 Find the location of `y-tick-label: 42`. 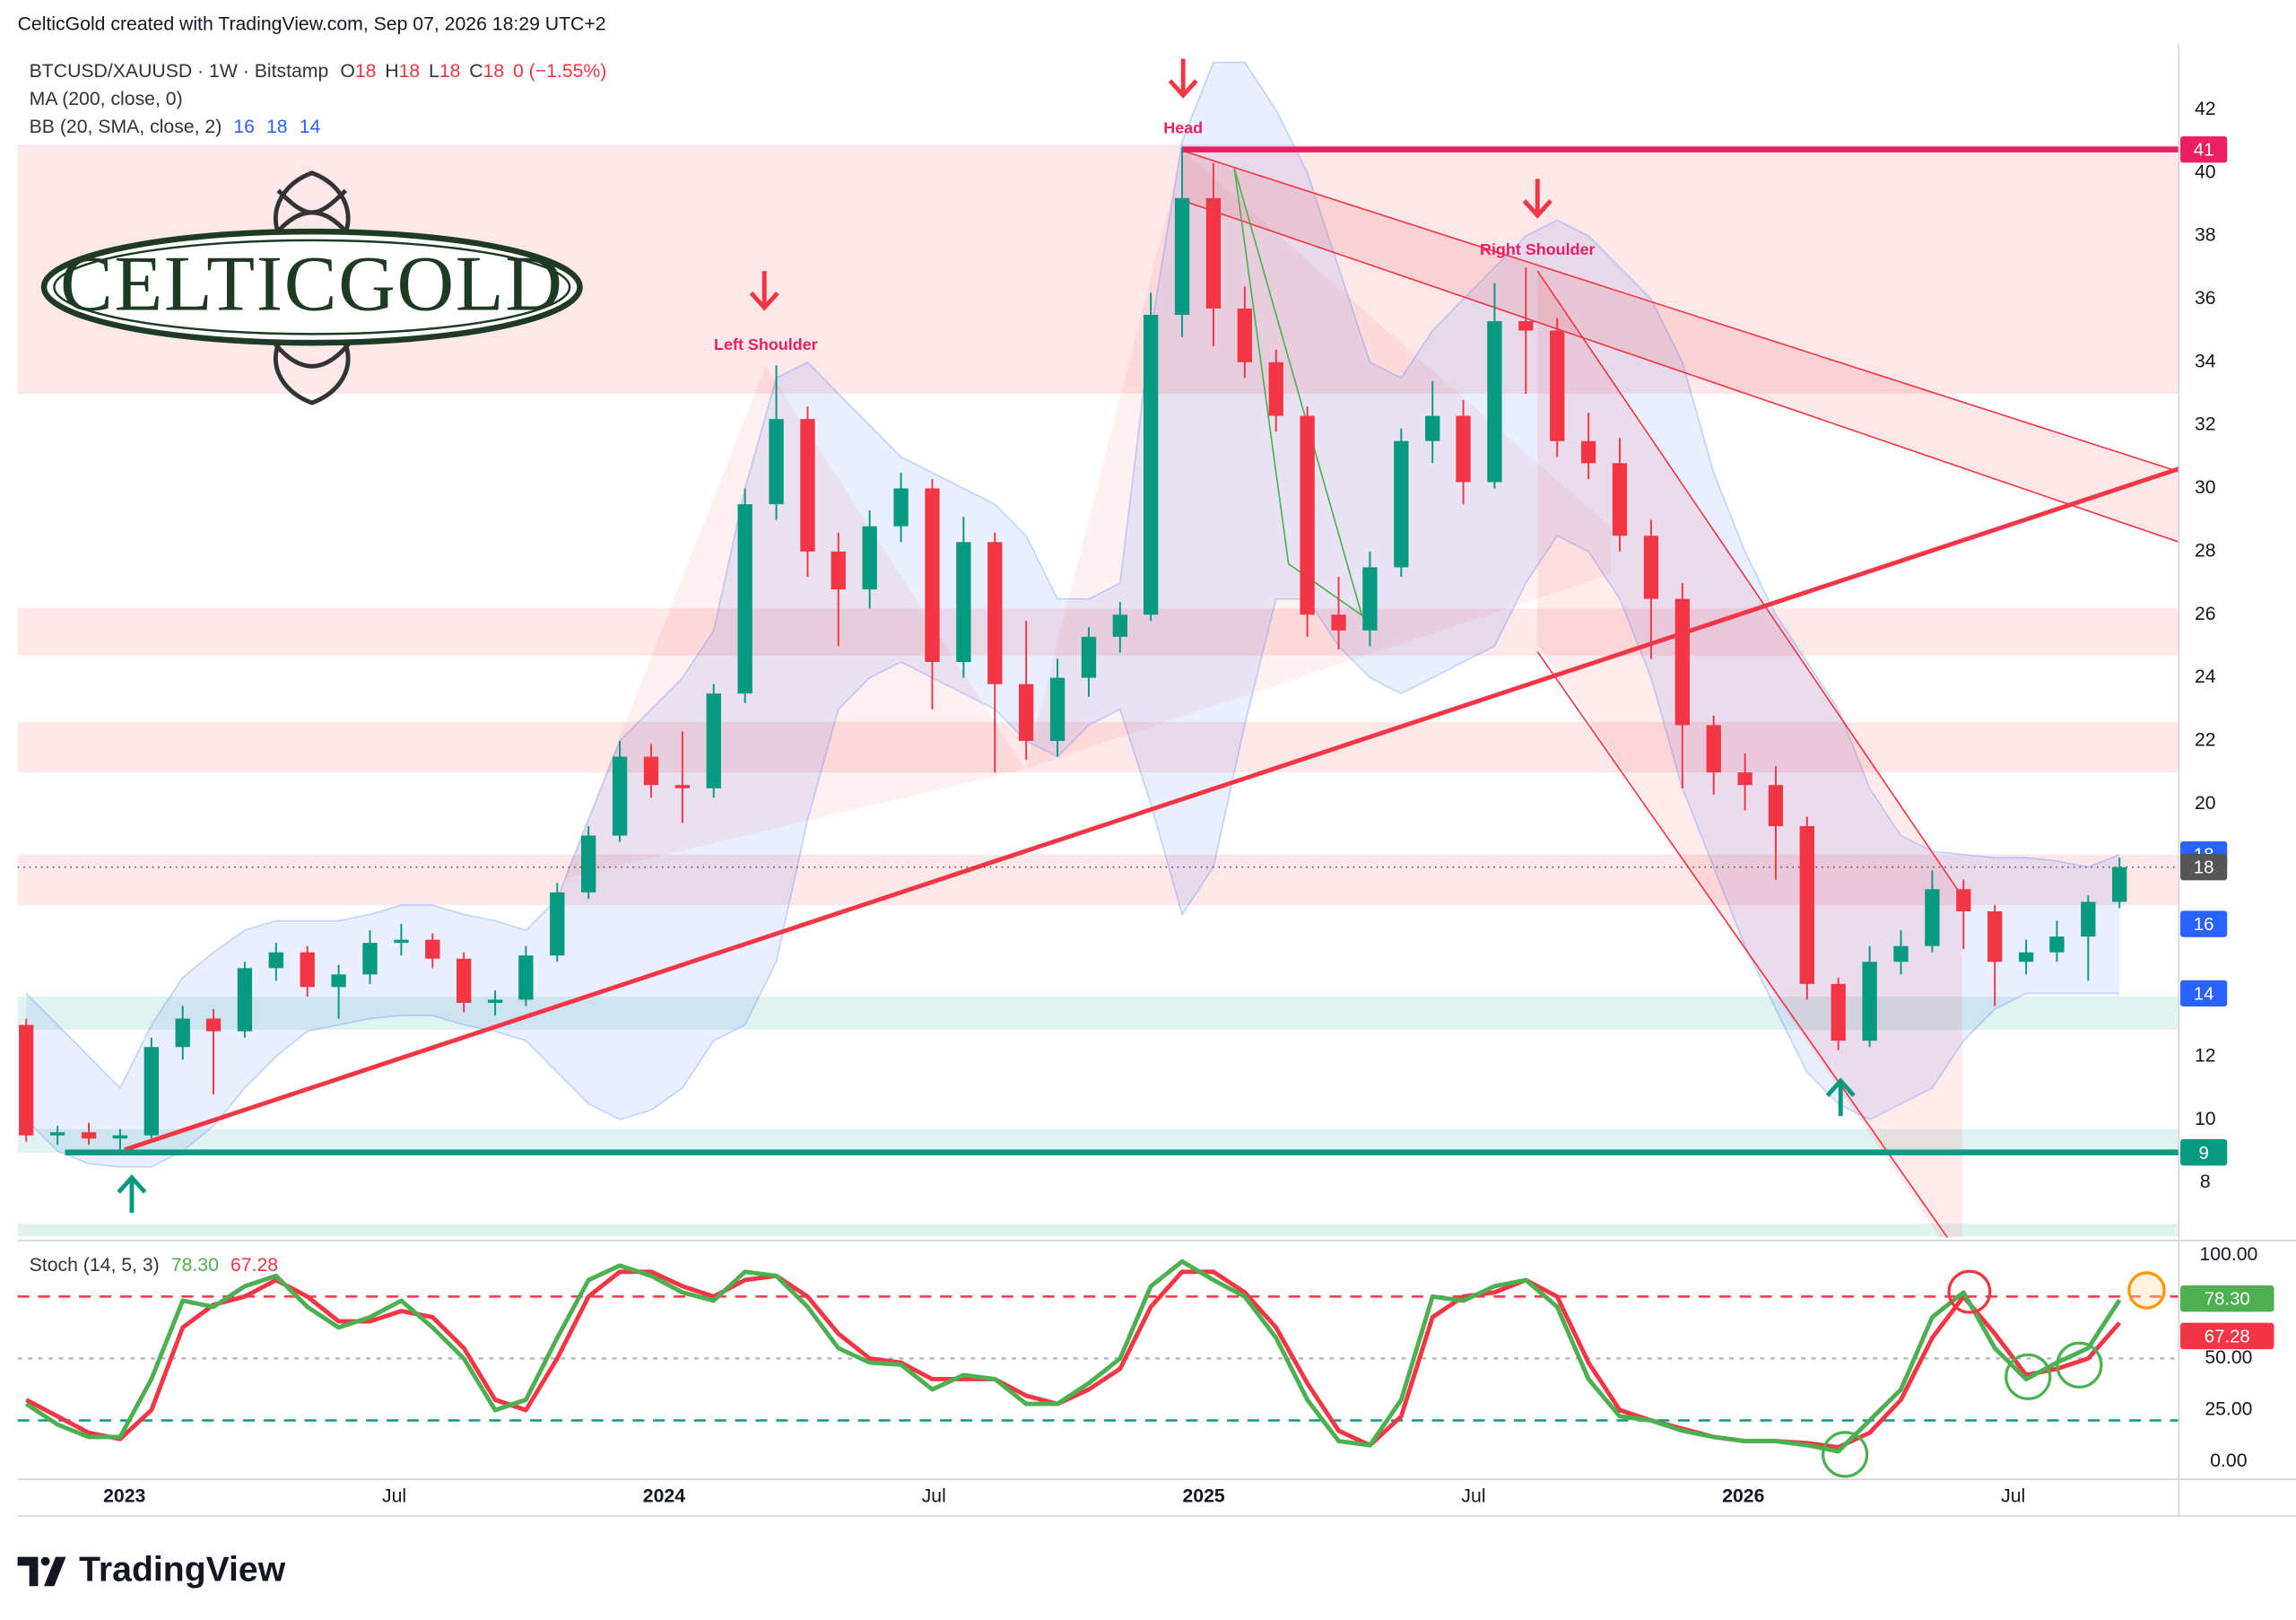

y-tick-label: 42 is located at coordinates (2205, 109).